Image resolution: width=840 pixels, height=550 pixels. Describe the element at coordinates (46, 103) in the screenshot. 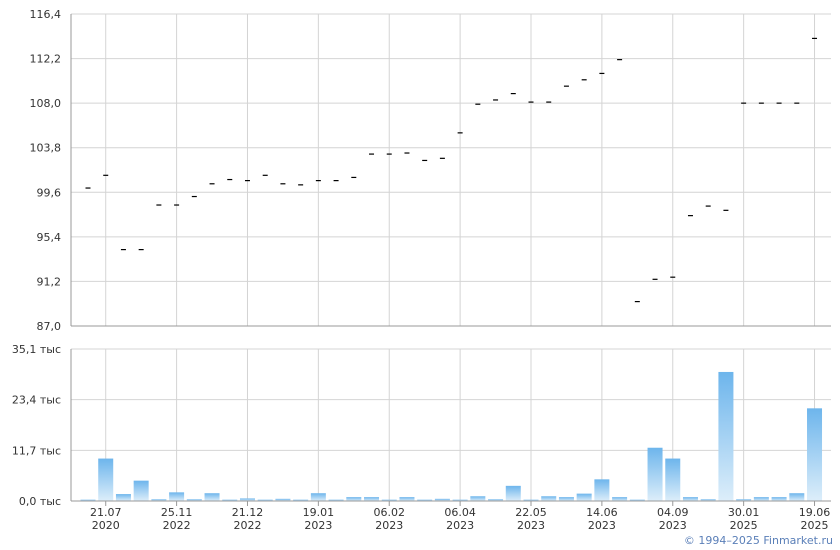

I see `price-y-tick-label: 108,0` at that location.